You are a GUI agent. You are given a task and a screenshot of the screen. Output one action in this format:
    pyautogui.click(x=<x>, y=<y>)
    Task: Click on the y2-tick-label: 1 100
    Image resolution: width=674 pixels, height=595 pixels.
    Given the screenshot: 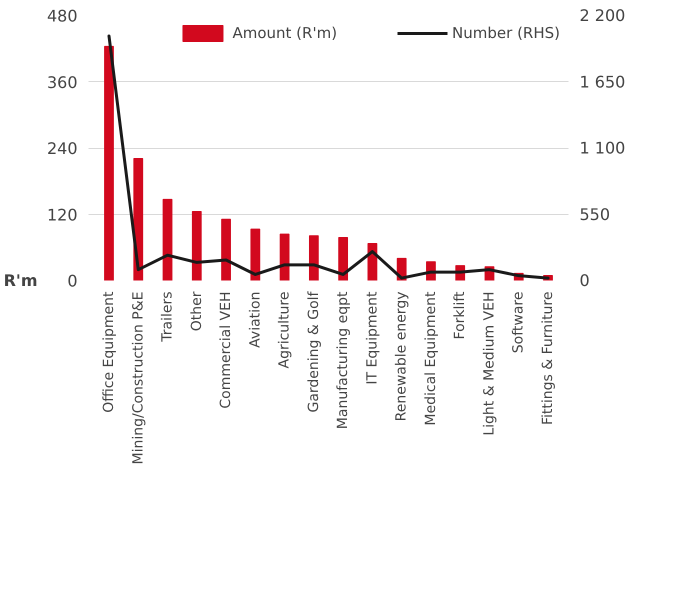 What is the action you would take?
    pyautogui.click(x=603, y=148)
    